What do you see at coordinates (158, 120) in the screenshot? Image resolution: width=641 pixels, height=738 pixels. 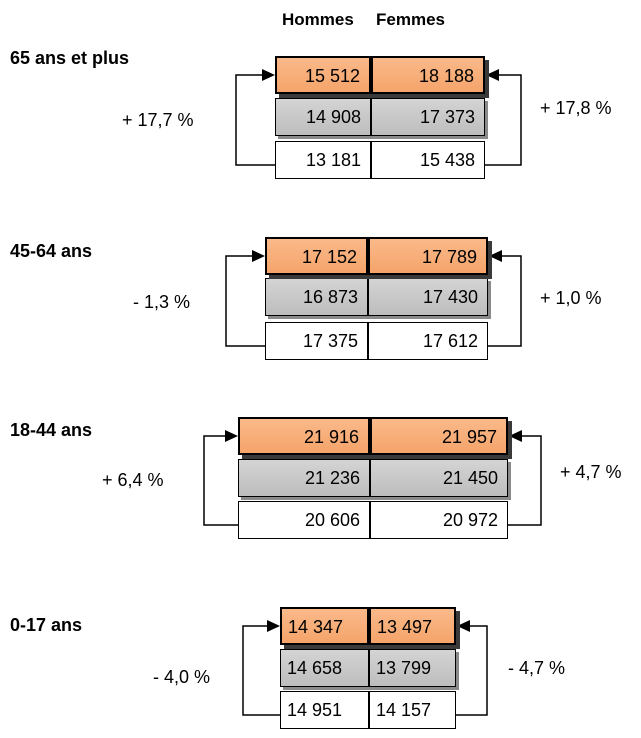 I see `change-men-label: + 17,7 %` at bounding box center [158, 120].